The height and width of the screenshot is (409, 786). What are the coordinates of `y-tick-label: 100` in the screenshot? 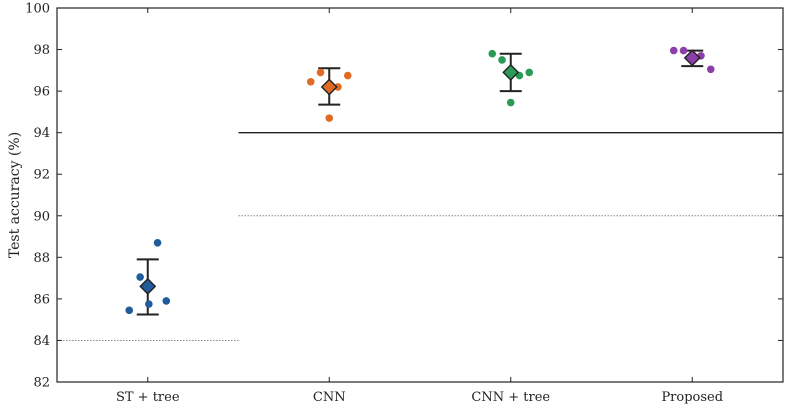 It's located at (37, 9).